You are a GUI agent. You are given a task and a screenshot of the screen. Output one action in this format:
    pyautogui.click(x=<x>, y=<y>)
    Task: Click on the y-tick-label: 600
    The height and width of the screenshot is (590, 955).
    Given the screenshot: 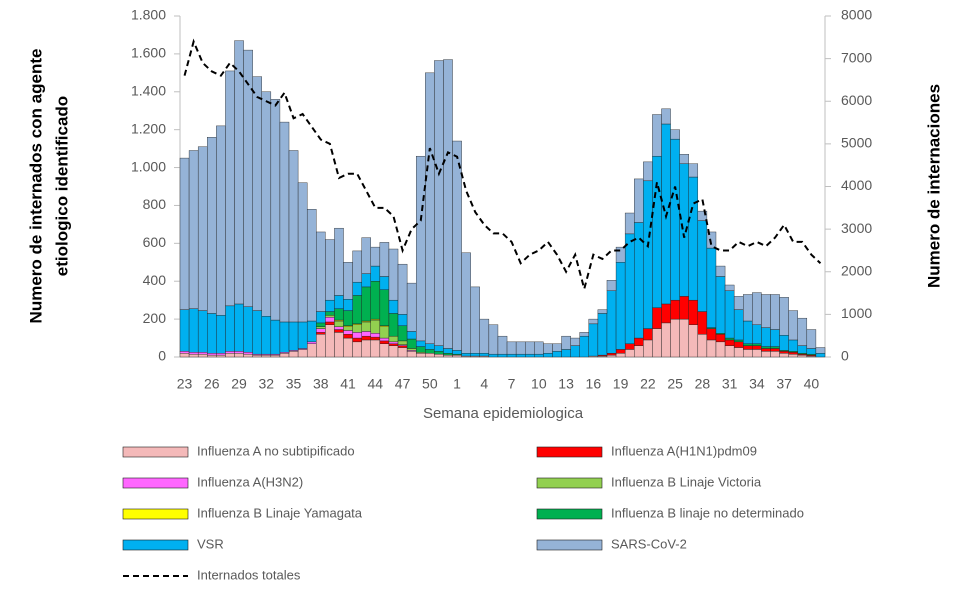 What is the action you would take?
    pyautogui.click(x=155, y=242)
    